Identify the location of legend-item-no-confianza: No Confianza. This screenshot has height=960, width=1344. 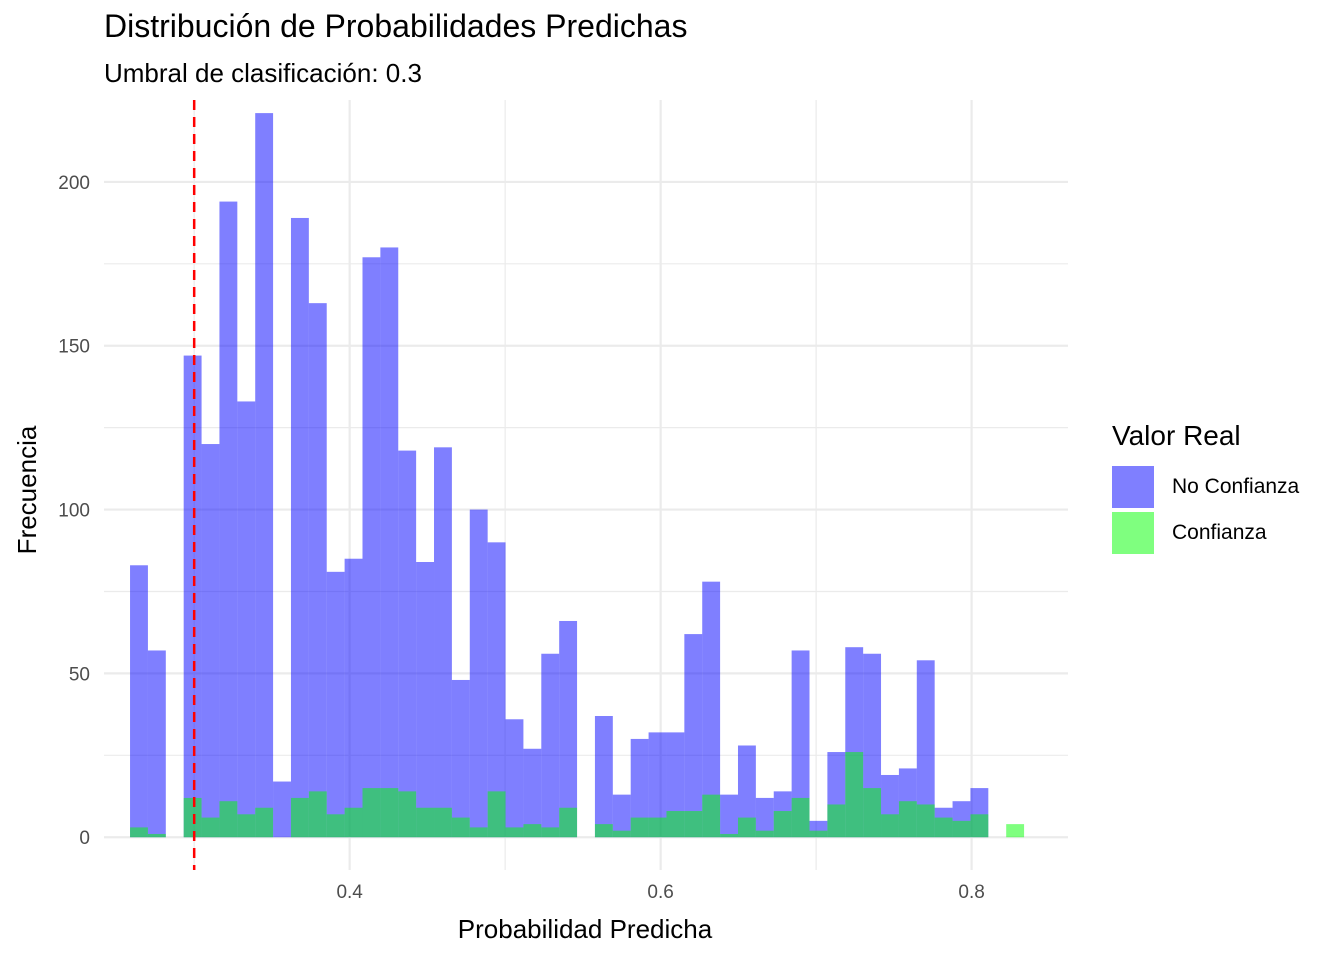
(1205, 487).